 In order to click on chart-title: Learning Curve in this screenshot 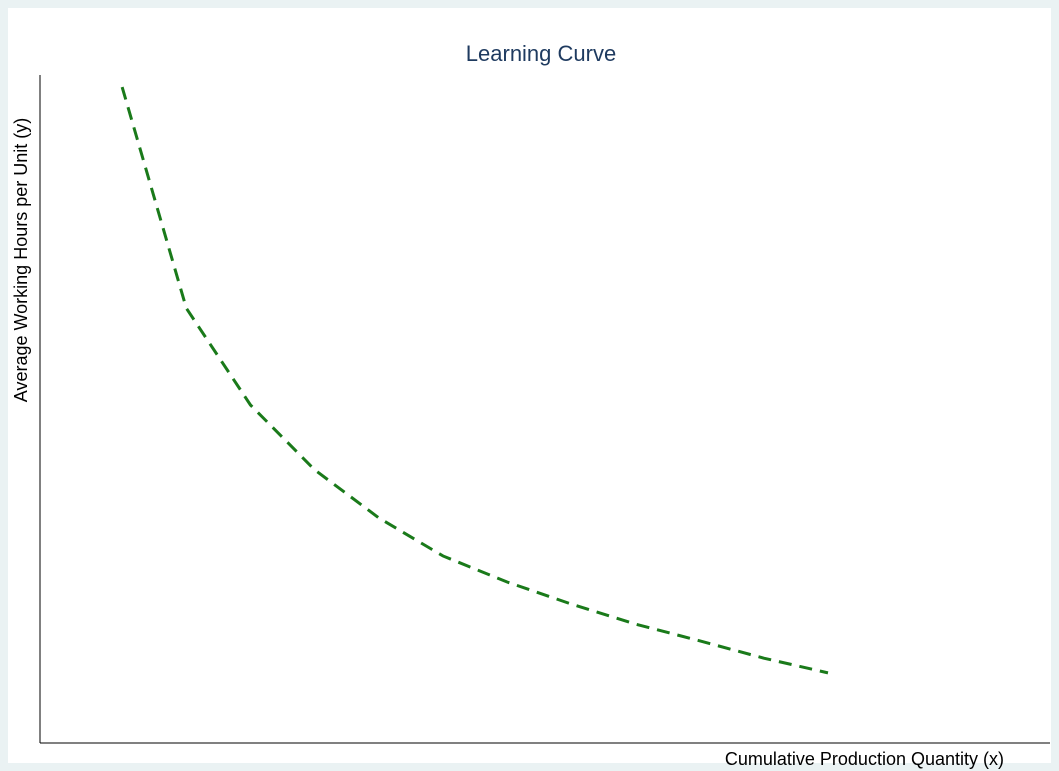, I will do `click(541, 53)`.